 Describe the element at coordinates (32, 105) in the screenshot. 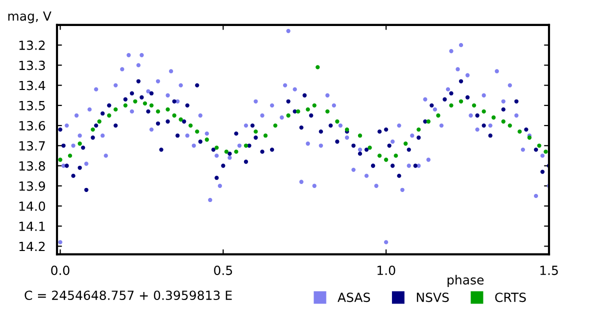

I see `y-tick-label: 13.5` at that location.